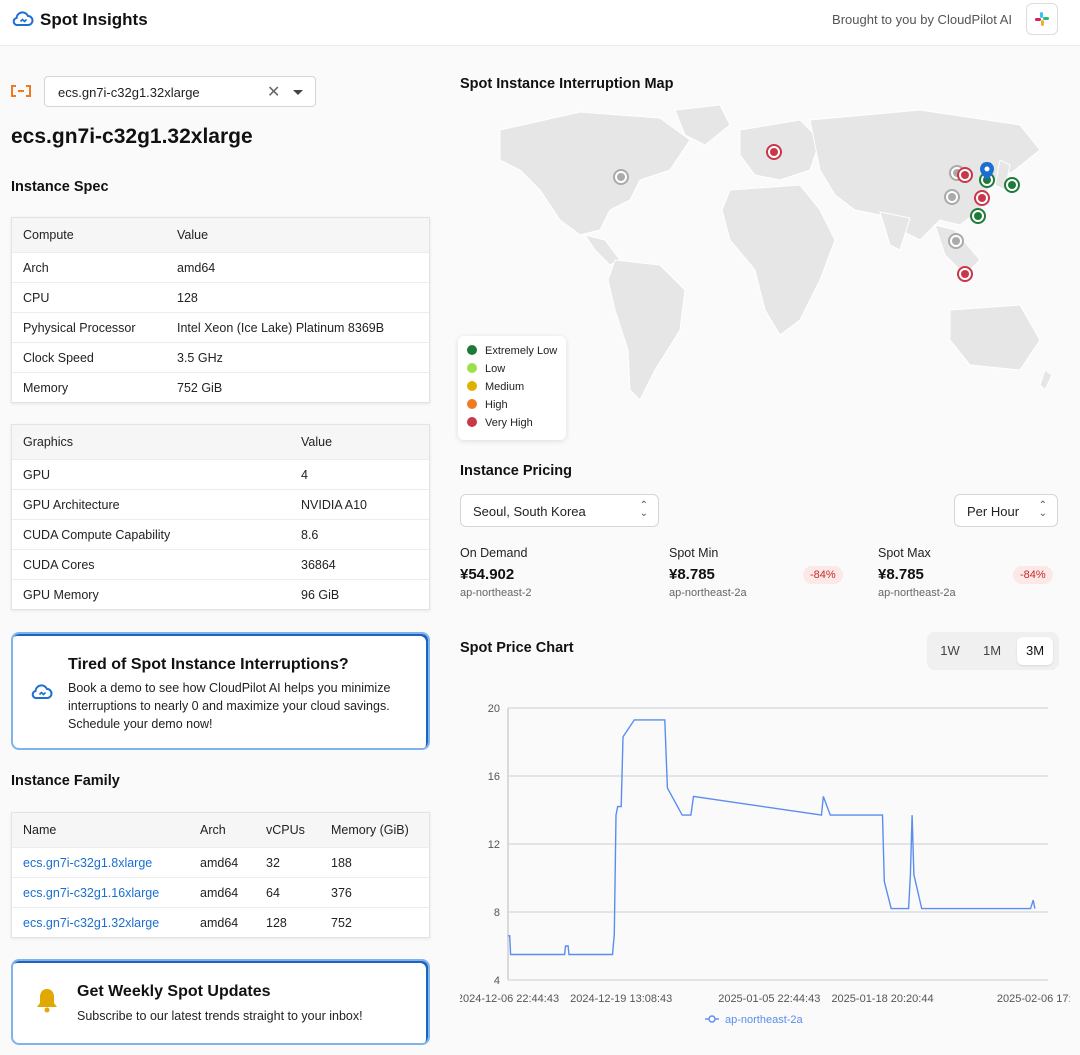  Describe the element at coordinates (220, 235) in the screenshot. I see `table-header-row: Compute Value` at that location.